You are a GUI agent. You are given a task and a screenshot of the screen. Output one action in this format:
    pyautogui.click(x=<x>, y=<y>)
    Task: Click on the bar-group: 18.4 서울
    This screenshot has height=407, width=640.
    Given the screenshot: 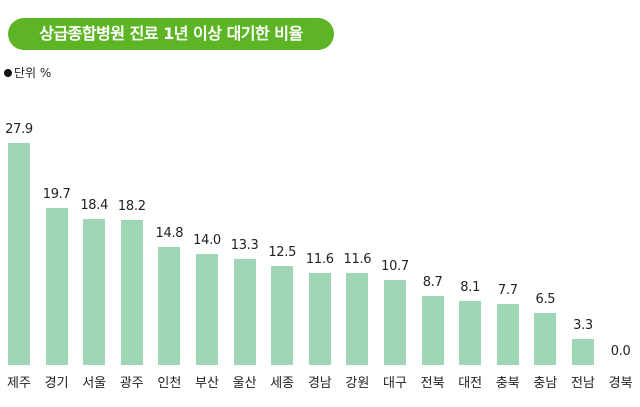 What is the action you would take?
    pyautogui.click(x=94, y=203)
    